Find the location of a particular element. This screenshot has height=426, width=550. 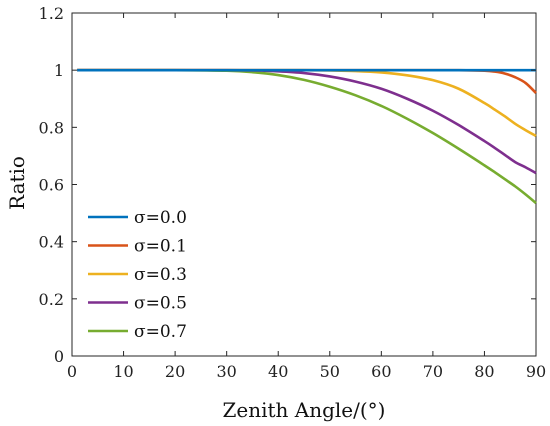

y-tick-label: 0.4 is located at coordinates (51, 242).